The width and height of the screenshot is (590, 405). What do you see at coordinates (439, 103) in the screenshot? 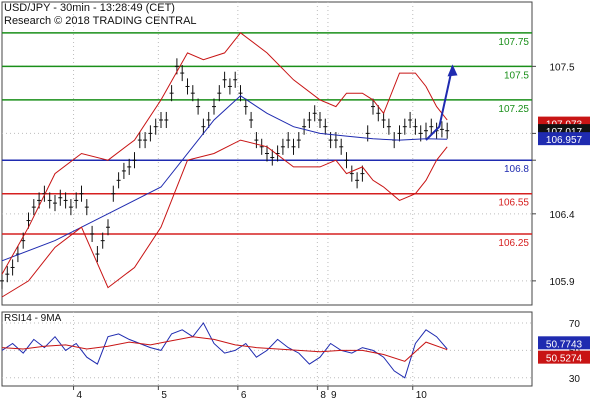
I see `forecast-arrow-line` at bounding box center [439, 103].